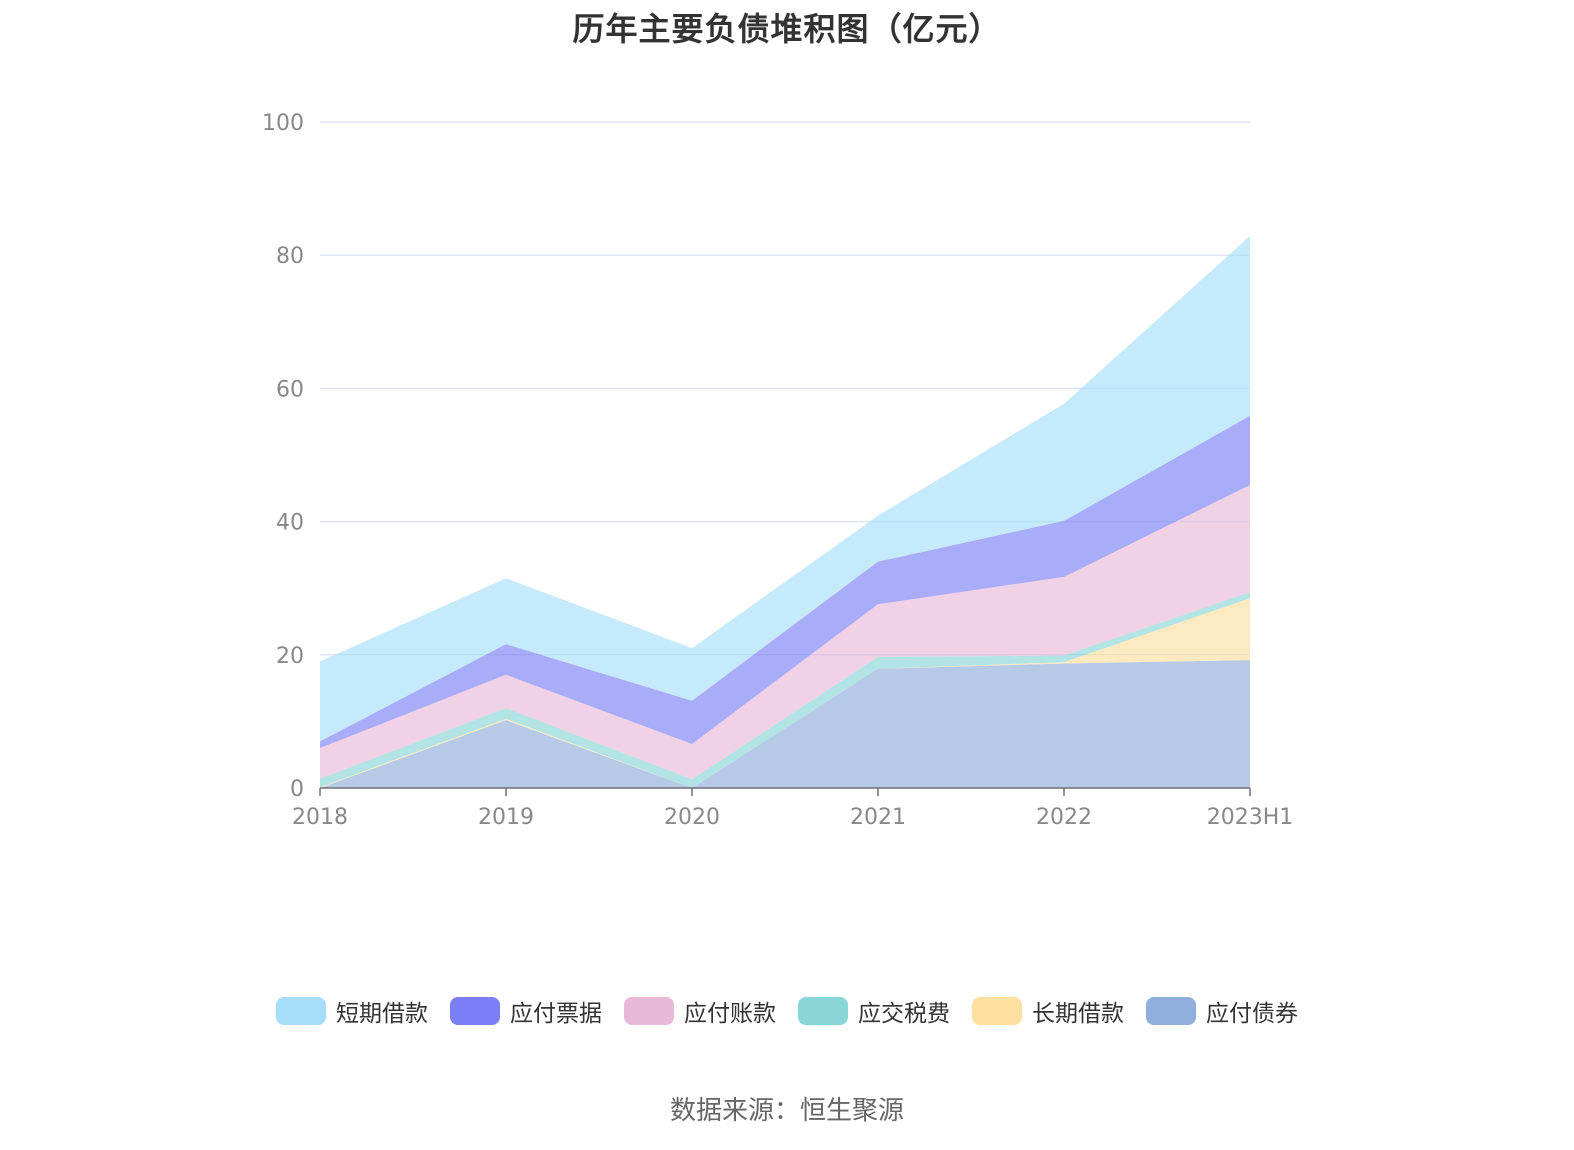 The width and height of the screenshot is (1574, 1150). I want to click on y-tick-label: 40, so click(290, 523).